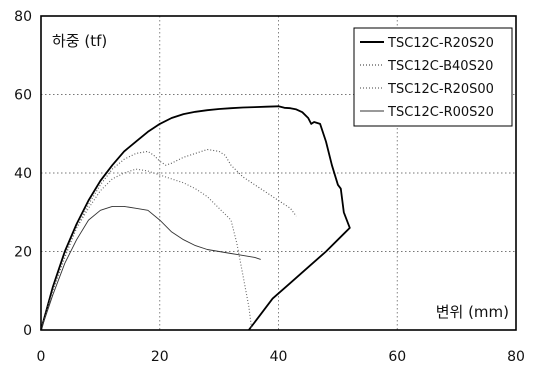  Describe the element at coordinates (440, 66) in the screenshot. I see `legend-label: TSC12C-B40S20` at that location.